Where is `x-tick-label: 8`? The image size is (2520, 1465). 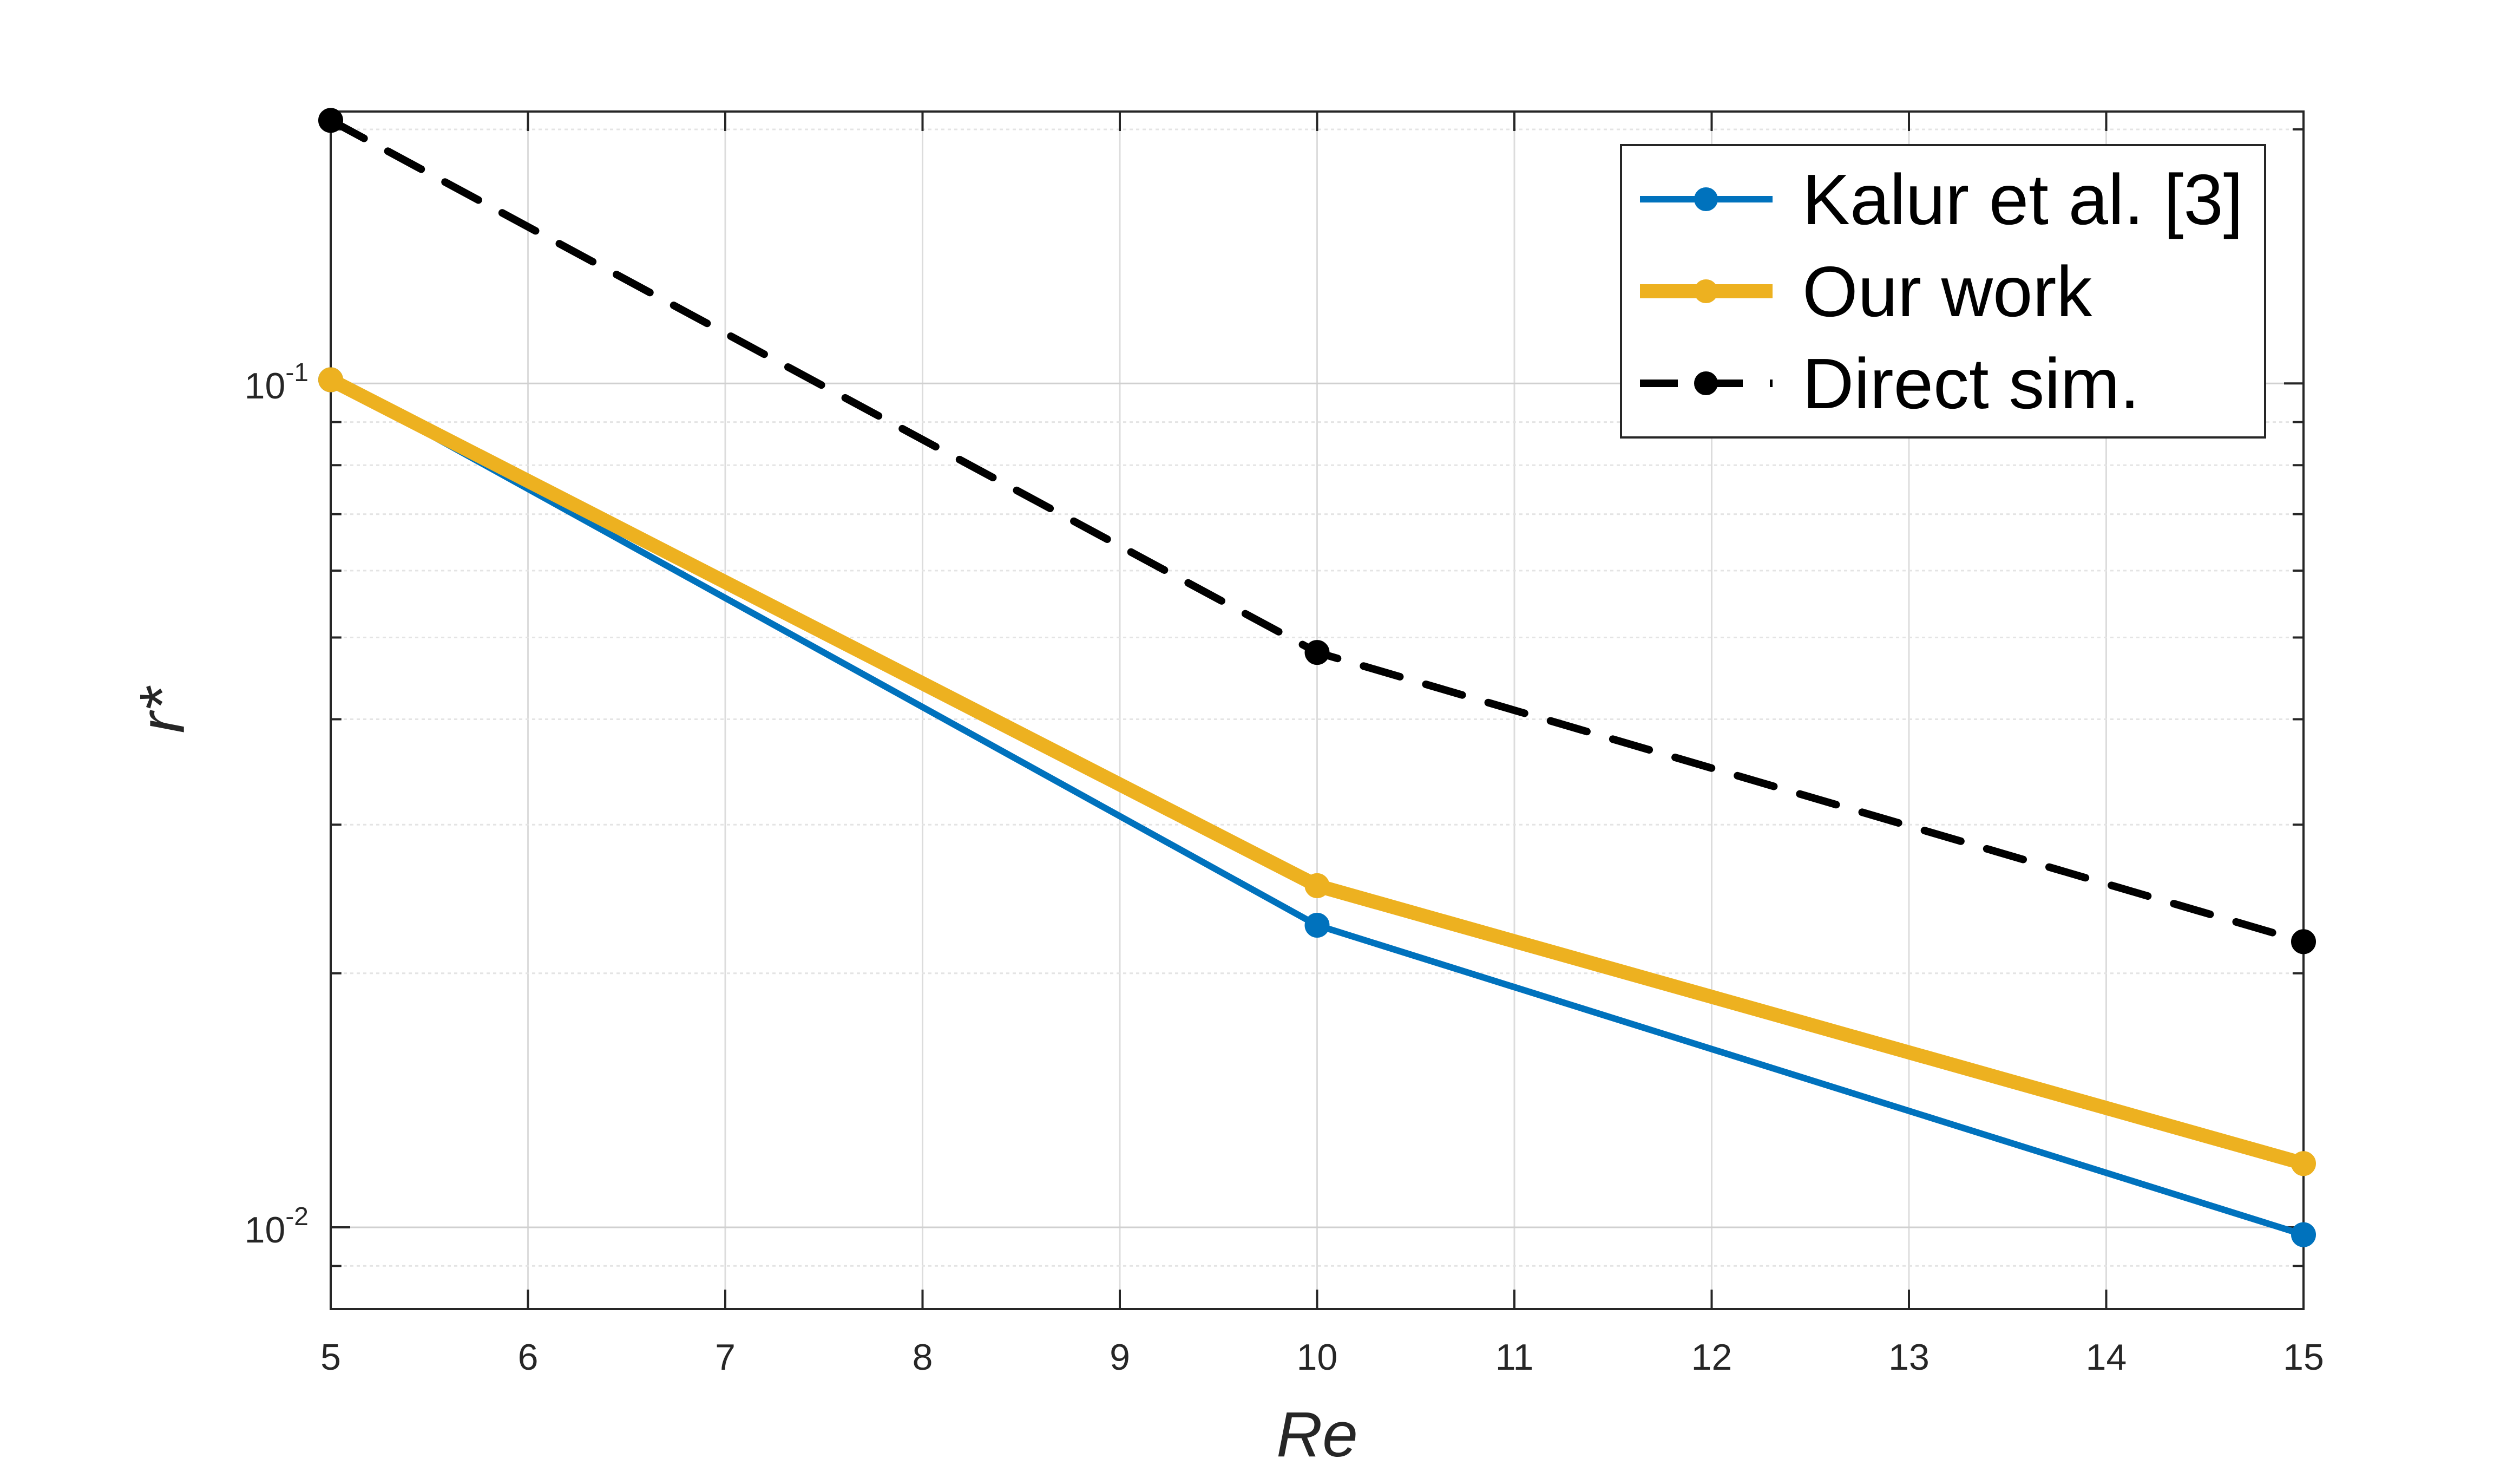
x-tick-label: 8 is located at coordinates (923, 1357).